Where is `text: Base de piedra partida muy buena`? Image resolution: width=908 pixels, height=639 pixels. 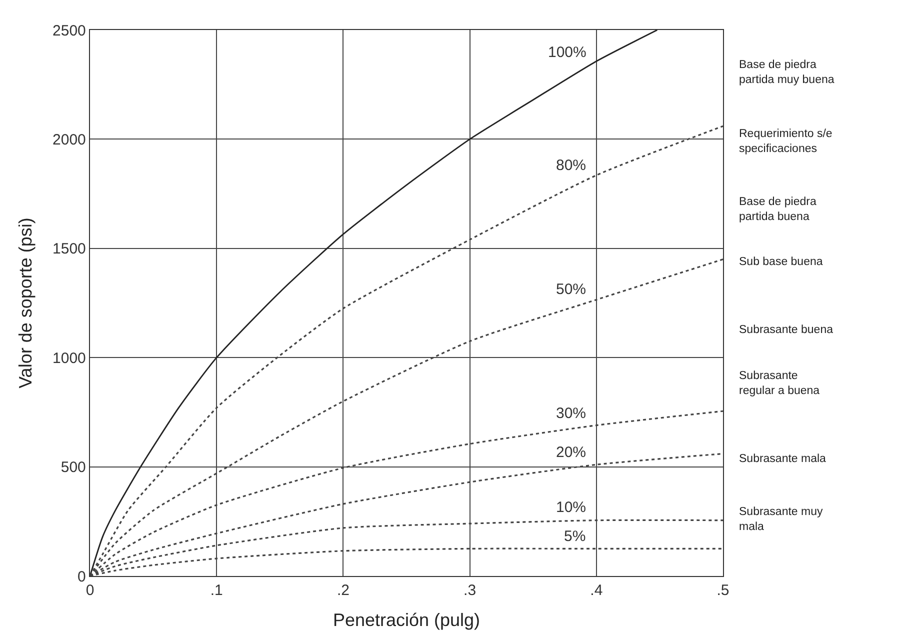 text: Base de piedra partida muy buena is located at coordinates (787, 72).